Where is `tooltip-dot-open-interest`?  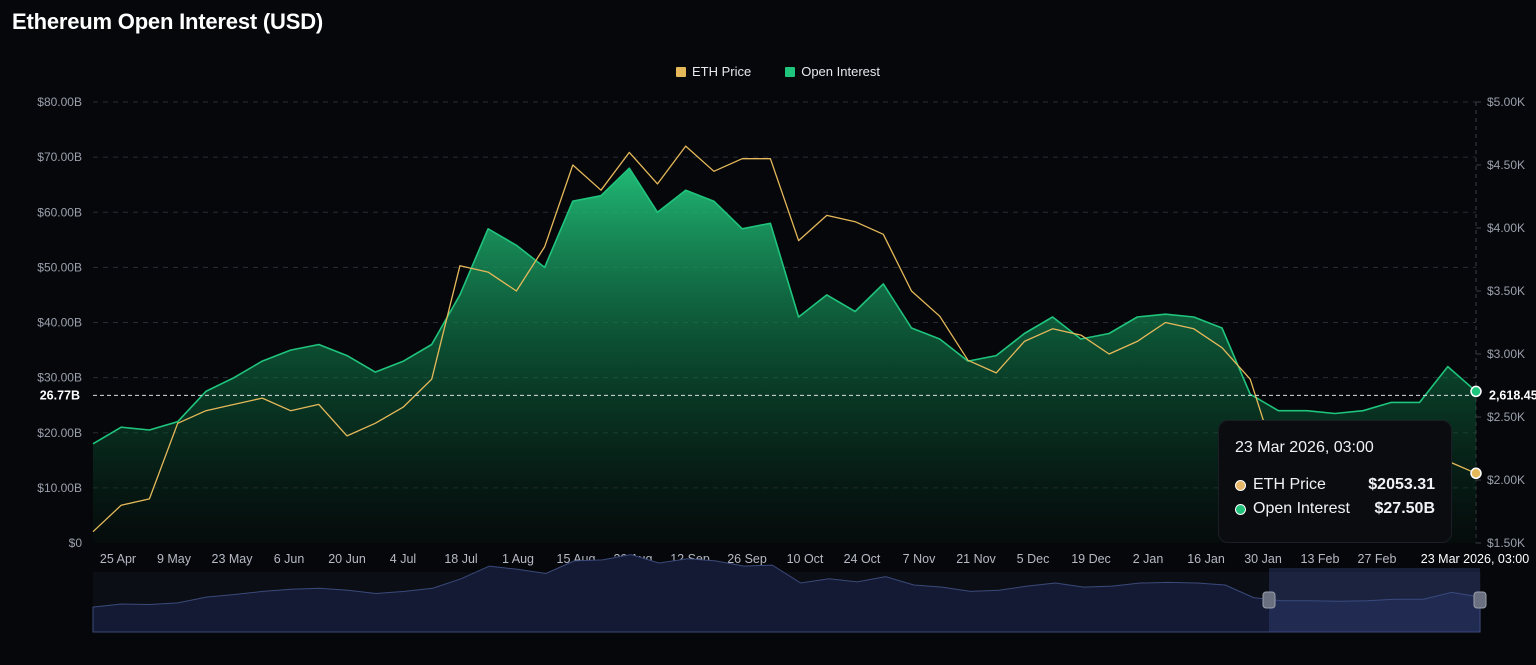 tooltip-dot-open-interest is located at coordinates (1240, 509).